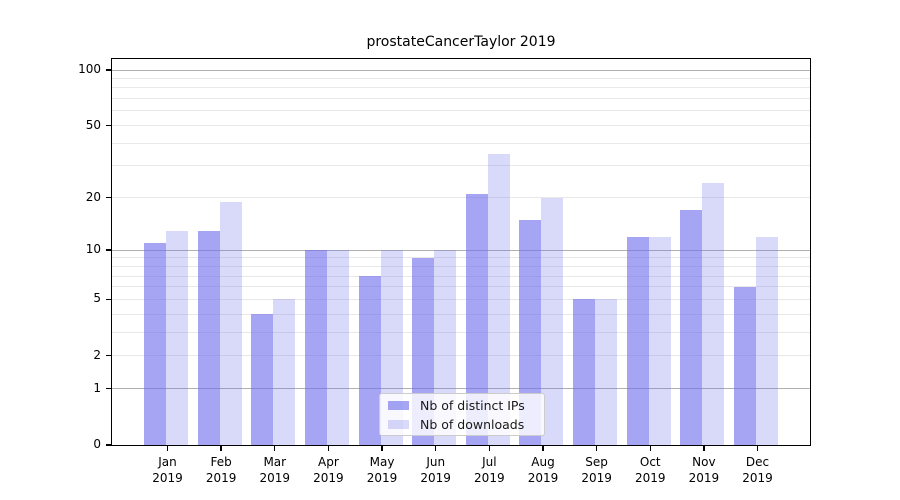  Describe the element at coordinates (398, 424) in the screenshot. I see `legend-swatch-downloads` at that location.